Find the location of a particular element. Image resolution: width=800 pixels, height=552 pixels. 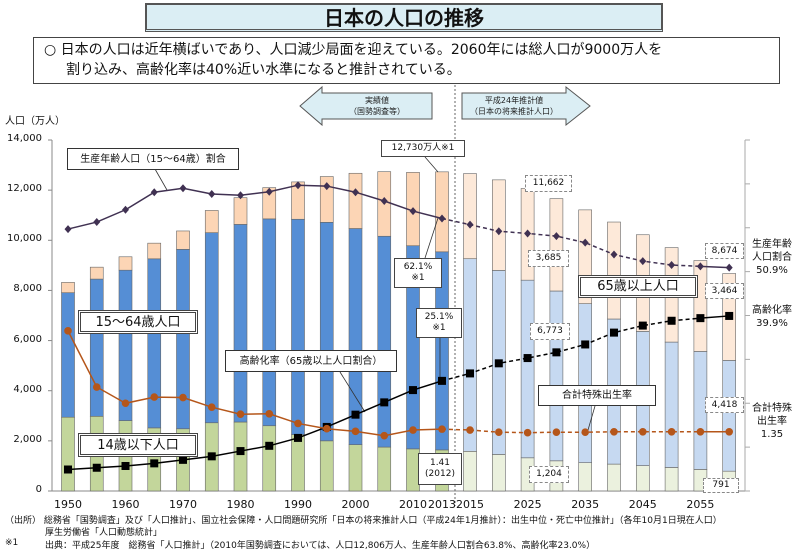

working-ratio-line-end is located at coordinates (715, 267).